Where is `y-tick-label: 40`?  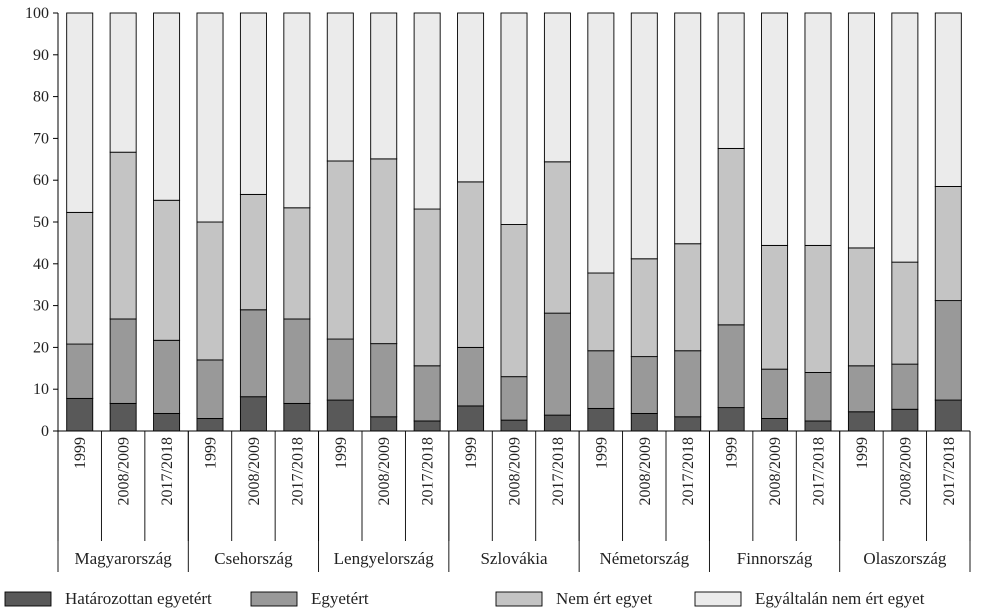
y-tick-label: 40 is located at coordinates (41, 264).